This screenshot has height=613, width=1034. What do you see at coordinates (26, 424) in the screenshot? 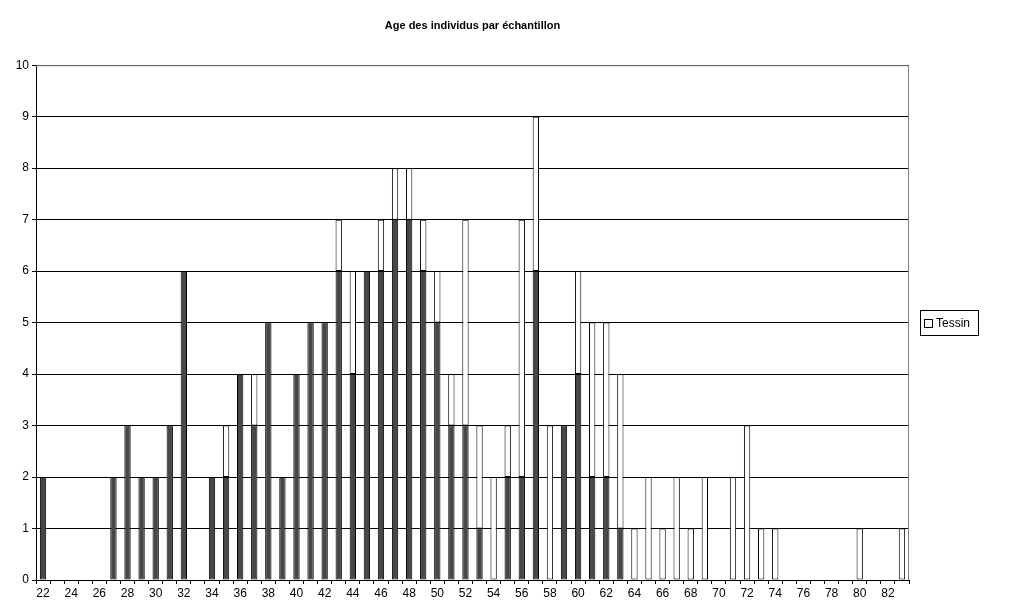
I see `y-tick-label: 3` at bounding box center [26, 424].